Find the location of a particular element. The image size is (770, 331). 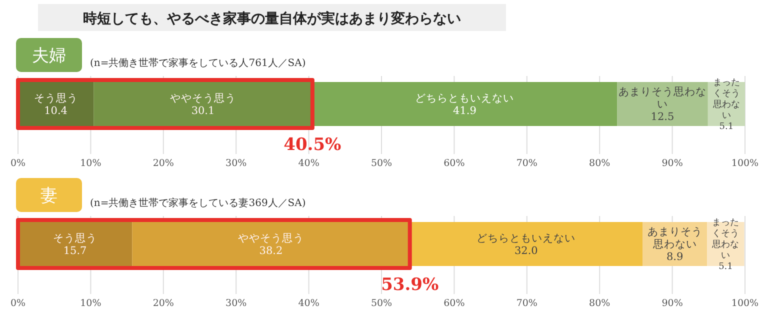

text: (n=共働き世帯で家事をしている人761人／SA) is located at coordinates (198, 63).